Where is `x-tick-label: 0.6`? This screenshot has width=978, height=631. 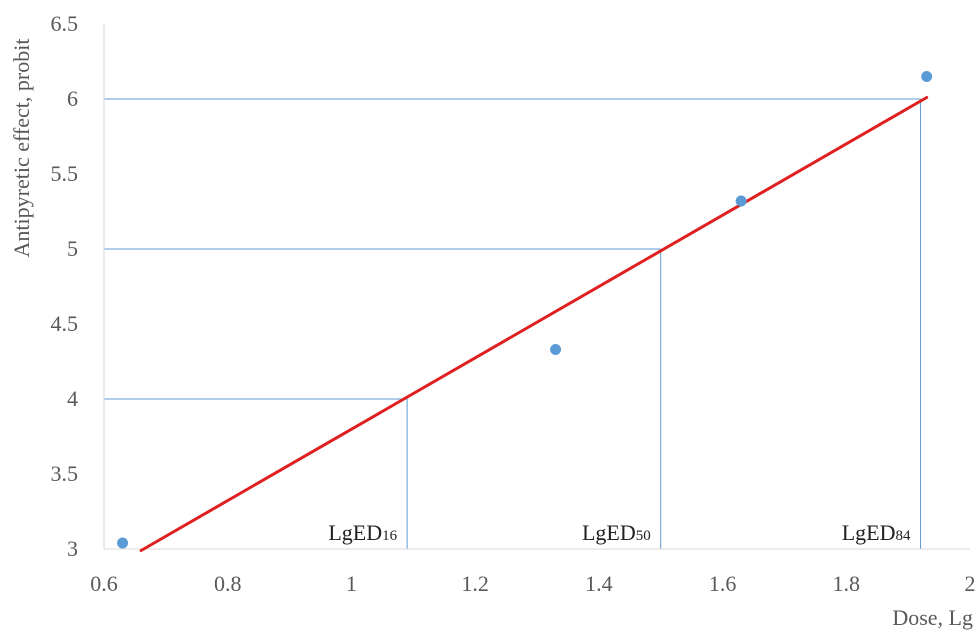 x-tick-label: 0.6 is located at coordinates (104, 583).